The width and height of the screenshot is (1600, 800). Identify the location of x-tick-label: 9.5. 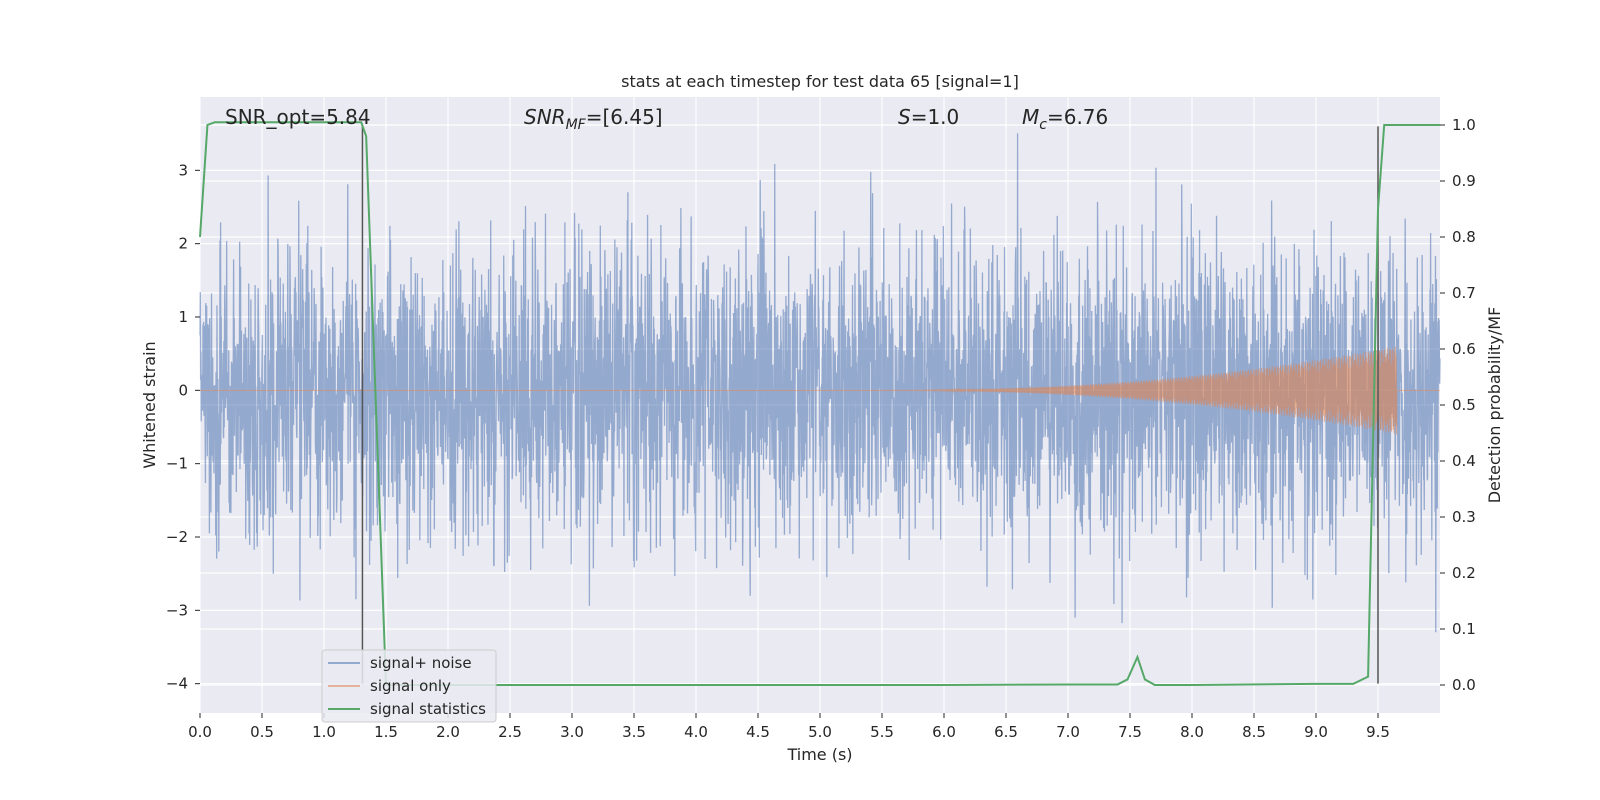
(1378, 732).